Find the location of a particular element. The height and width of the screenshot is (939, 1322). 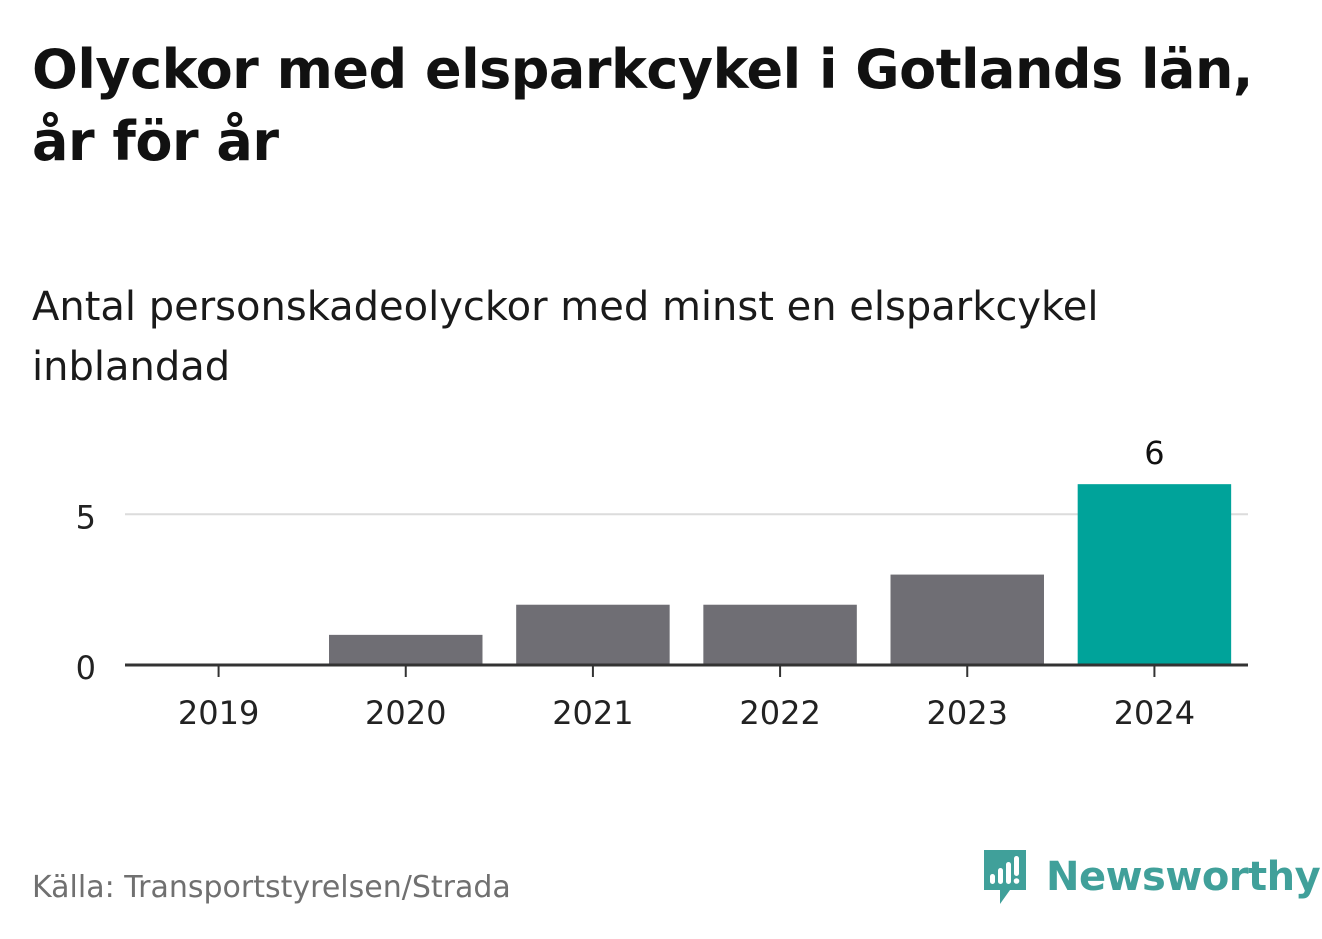

x-tick-label: 2019 is located at coordinates (218, 713).